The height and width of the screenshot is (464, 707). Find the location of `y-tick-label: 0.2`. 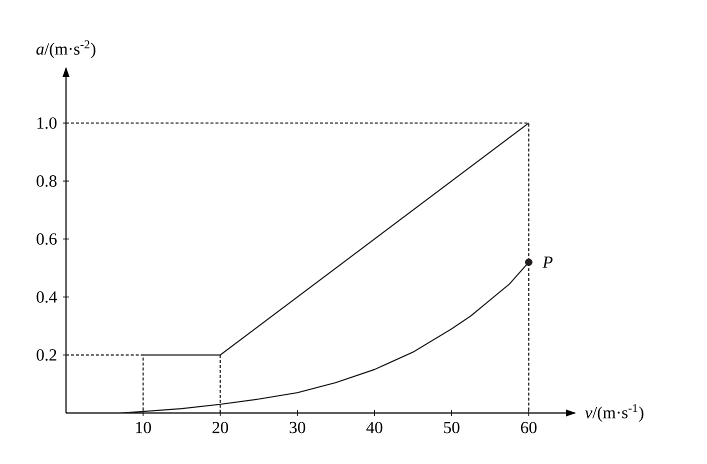

y-tick-label: 0.2 is located at coordinates (46, 355).